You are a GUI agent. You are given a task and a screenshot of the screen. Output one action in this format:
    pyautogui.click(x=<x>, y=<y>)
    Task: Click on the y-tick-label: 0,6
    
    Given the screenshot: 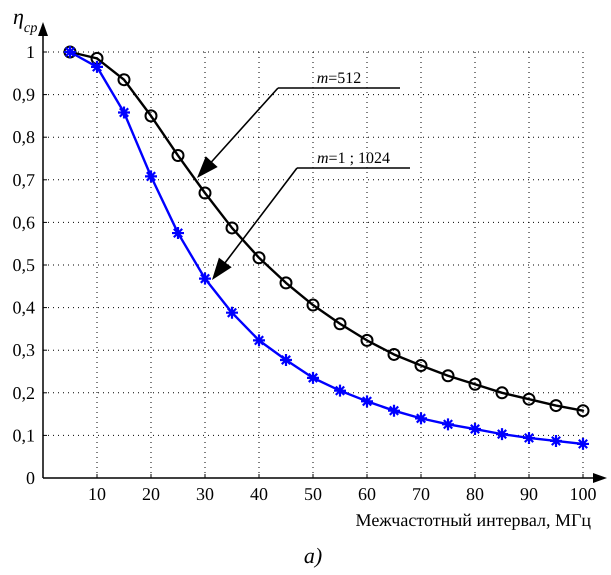 What is the action you would take?
    pyautogui.click(x=23, y=222)
    